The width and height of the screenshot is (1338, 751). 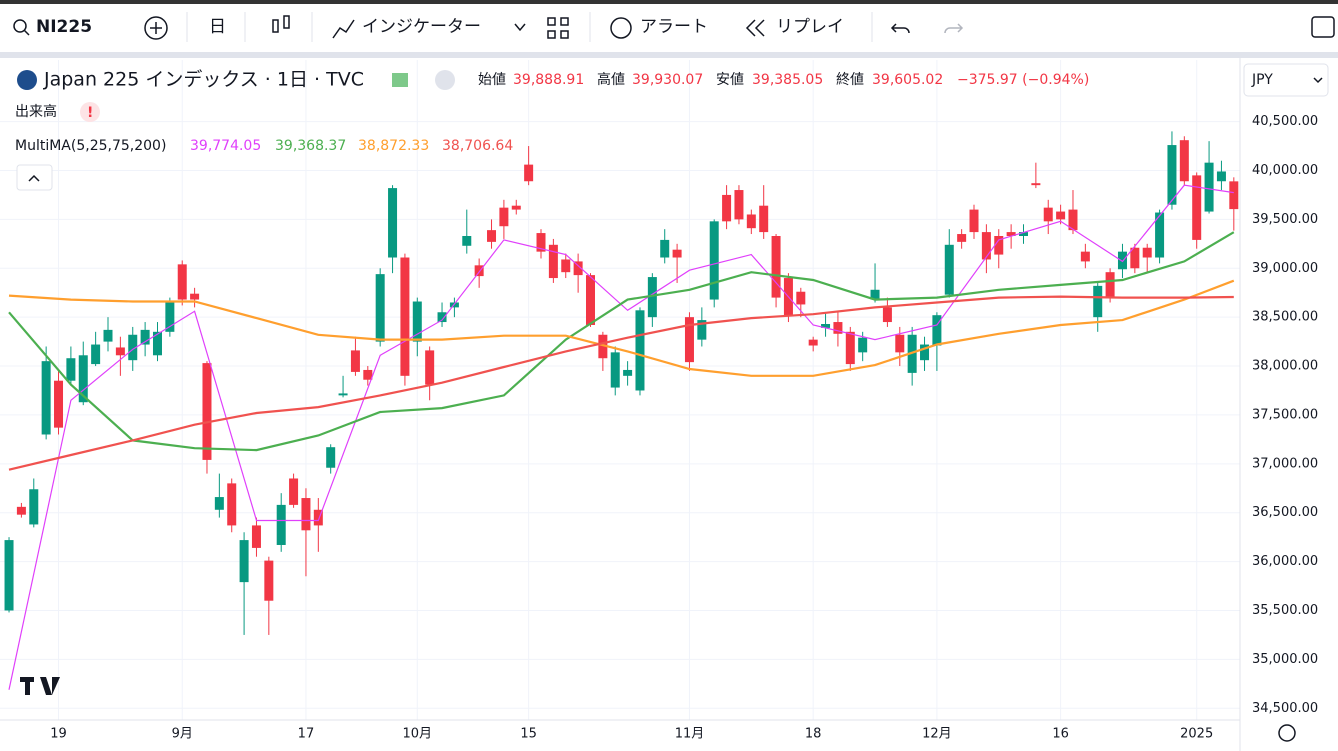 What do you see at coordinates (621, 328) in the screenshot?
I see `moving-average` at bounding box center [621, 328].